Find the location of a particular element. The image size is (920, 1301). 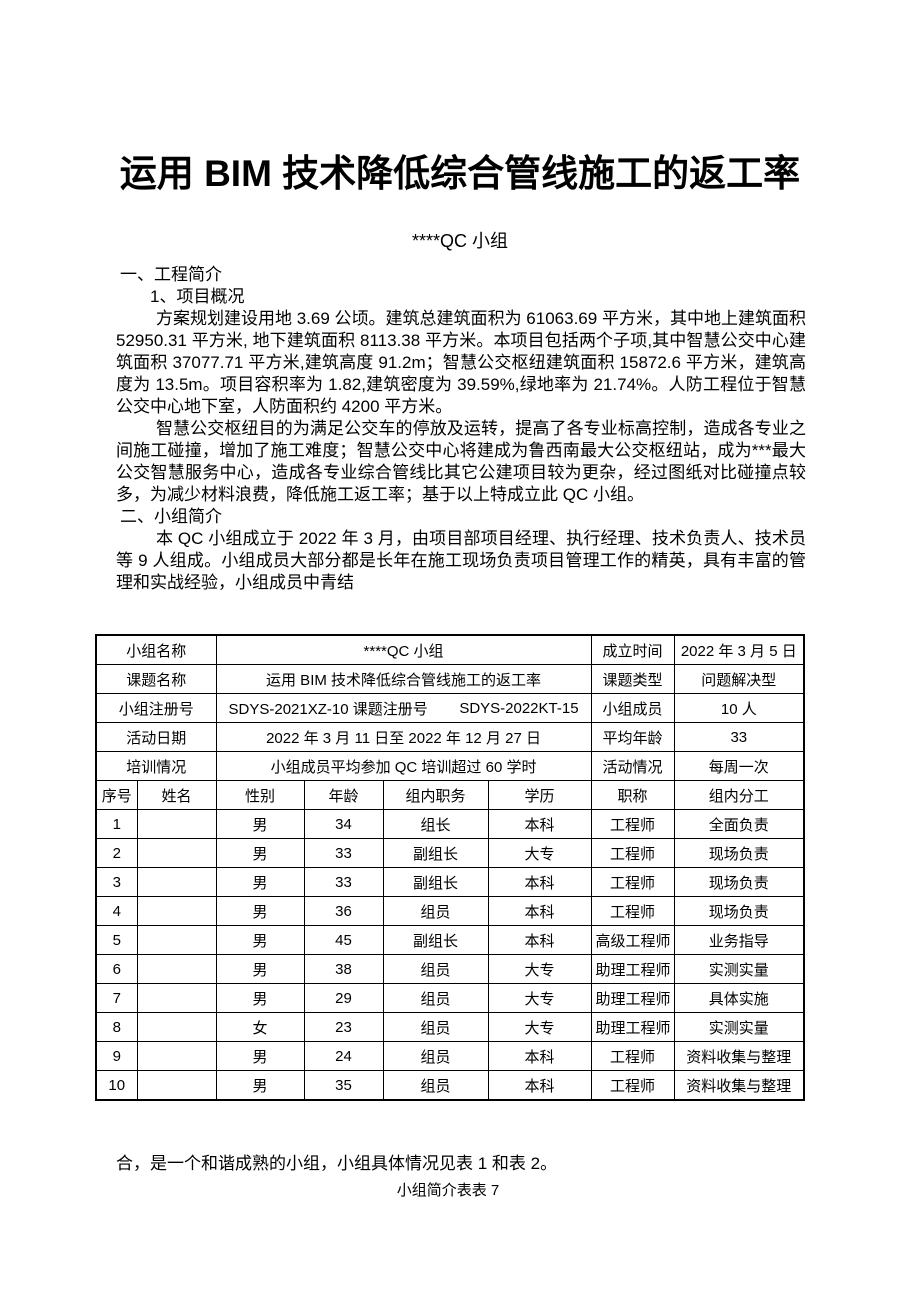

group-registry-number: SDYS-2021XZ-10 课题注册号 is located at coordinates (328, 709).